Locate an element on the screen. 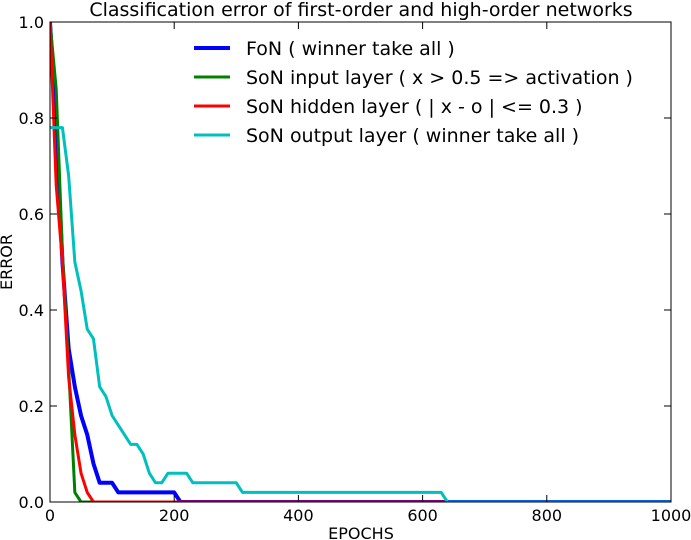  legend-label-3: SoN hidden layer ( | x - o | <= 0.3 ) is located at coordinates (414, 107).